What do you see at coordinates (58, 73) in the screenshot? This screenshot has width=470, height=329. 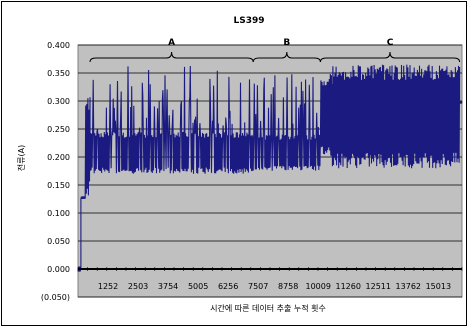 I see `y-tick-label: 0.350` at bounding box center [58, 73].